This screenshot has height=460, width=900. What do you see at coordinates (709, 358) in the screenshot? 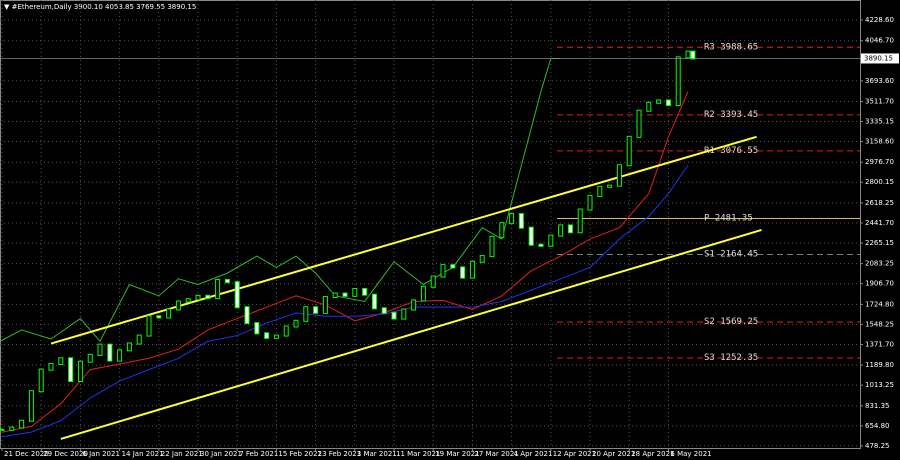
I see `pivot-name: S3` at bounding box center [709, 358].